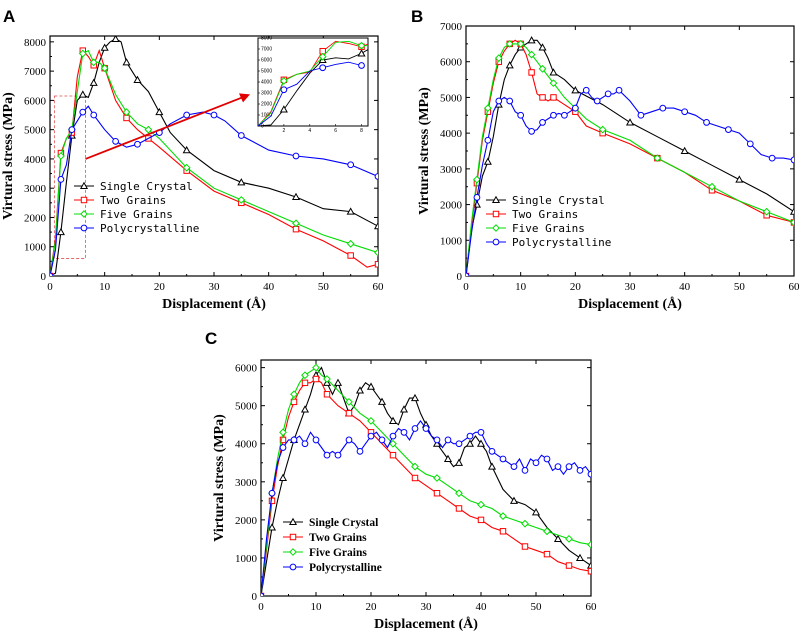 The image size is (803, 634). What do you see at coordinates (84, 185) in the screenshot?
I see `panel-a-legend-item-single-crystal-swatch-marker` at bounding box center [84, 185].